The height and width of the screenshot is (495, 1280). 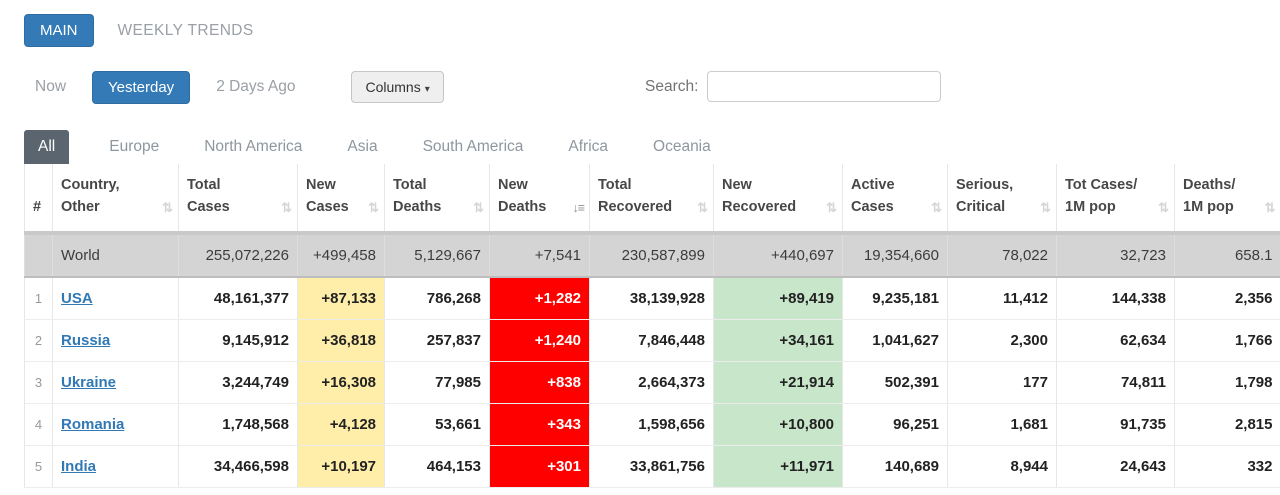 I want to click on column-header-total_deaths: Total Deaths ⇅, so click(x=437, y=199).